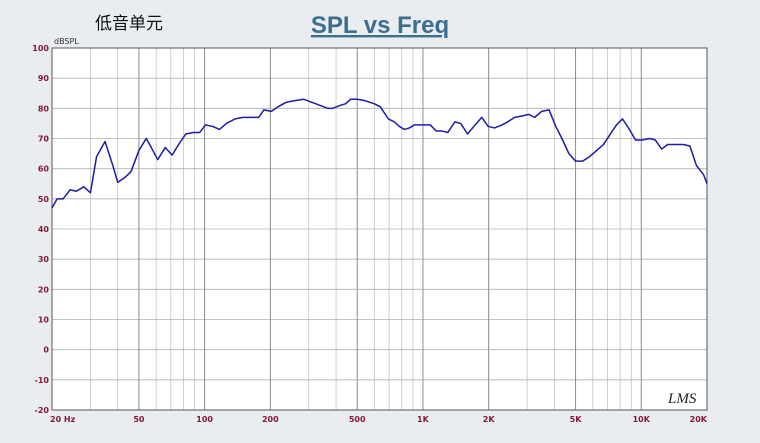  Describe the element at coordinates (44, 289) in the screenshot. I see `y-tick-label: 20` at that location.